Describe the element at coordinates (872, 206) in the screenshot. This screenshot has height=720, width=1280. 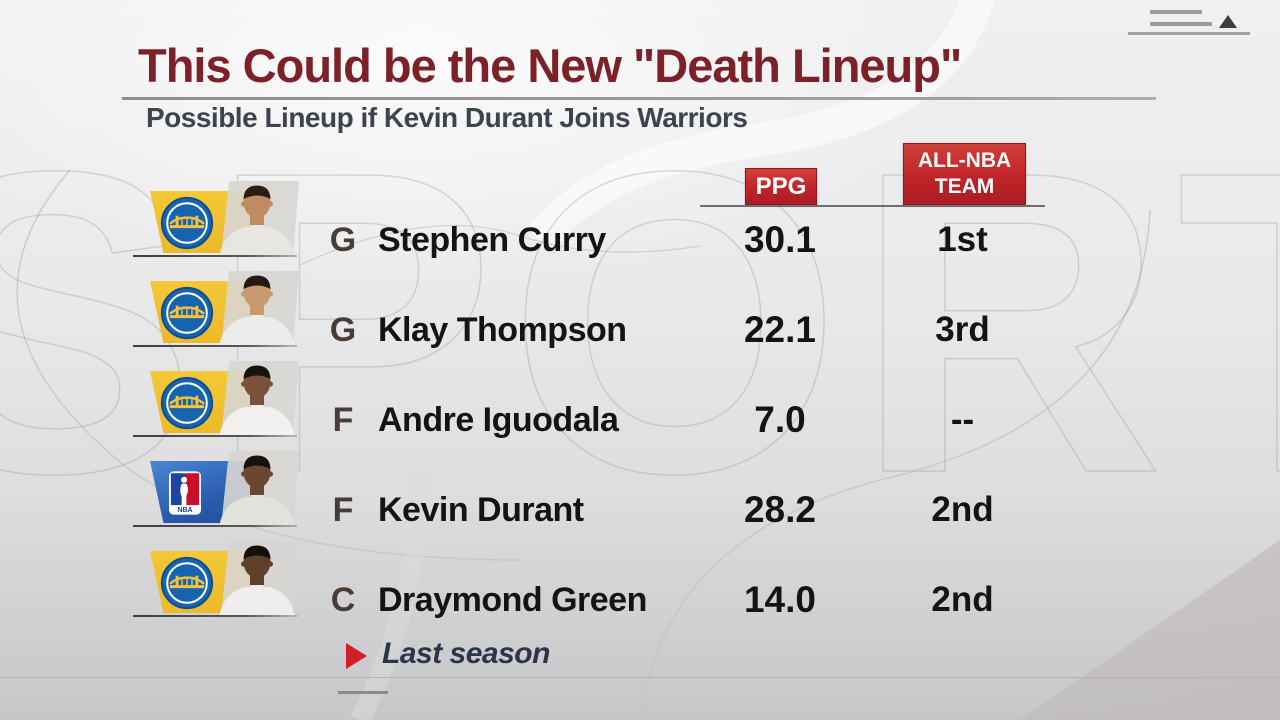
I see `column-header-divider` at that location.